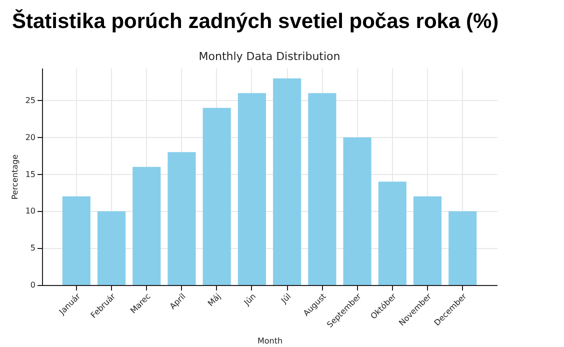 The image size is (564, 347). I want to click on y-axis-title: Percentage, so click(15, 177).